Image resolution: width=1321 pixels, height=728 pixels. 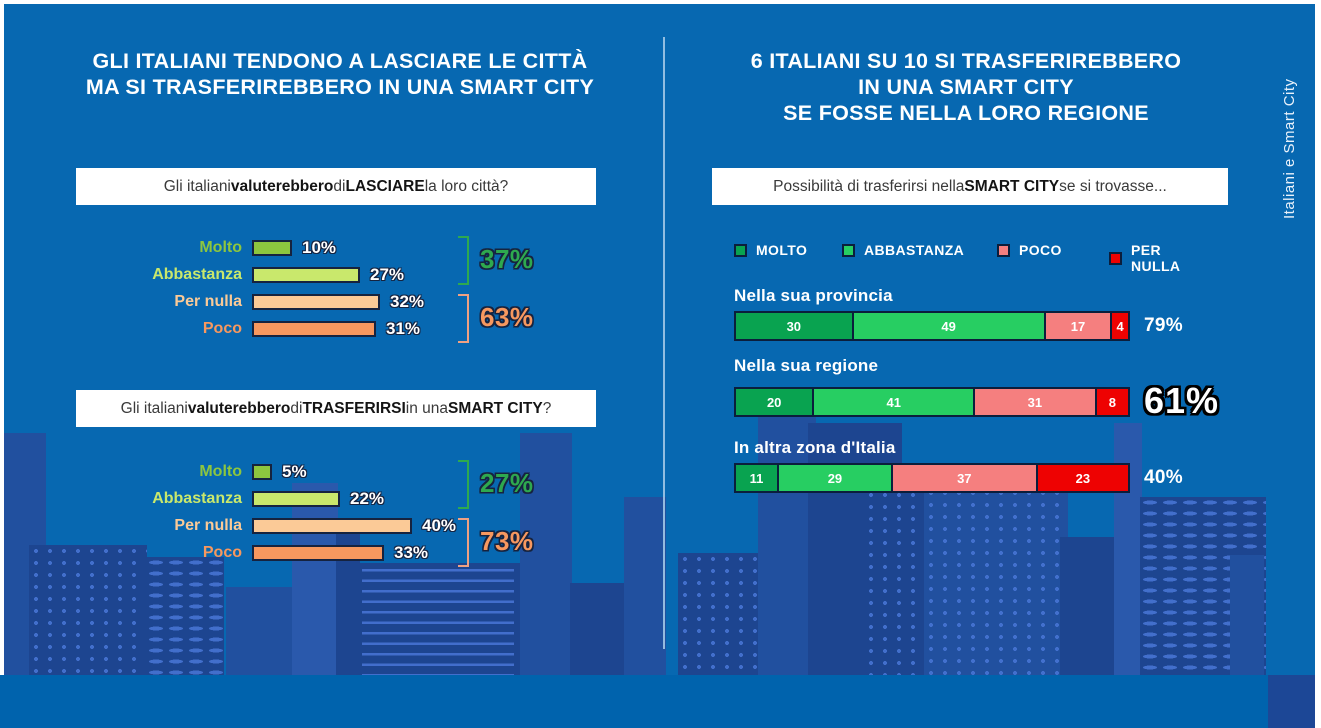 I want to click on stacked-chart-legend: MOLTO ABBASTANZA POCO PER NULLA, so click(x=974, y=258).